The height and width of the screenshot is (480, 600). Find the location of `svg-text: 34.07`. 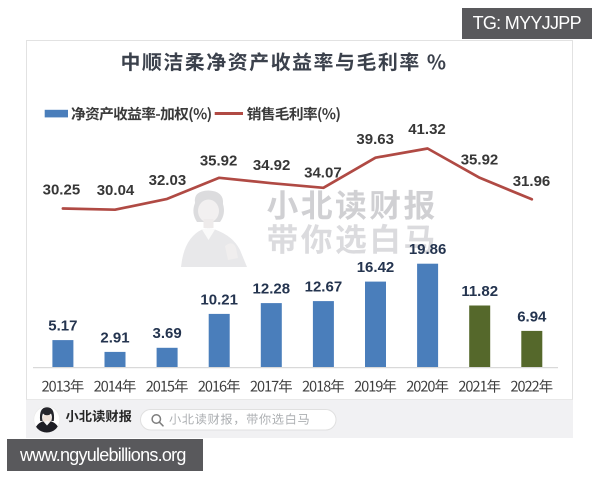

svg-text: 34.07 is located at coordinates (323, 172).